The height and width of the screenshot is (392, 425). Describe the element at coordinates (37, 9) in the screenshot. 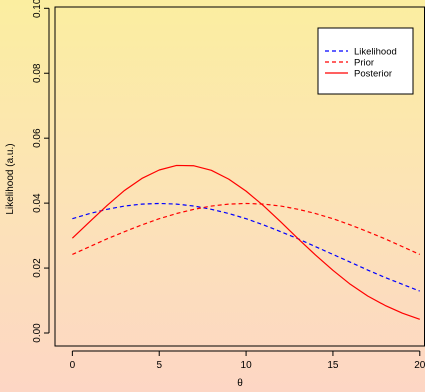

I see `y-tick-label: 0.10` at that location.